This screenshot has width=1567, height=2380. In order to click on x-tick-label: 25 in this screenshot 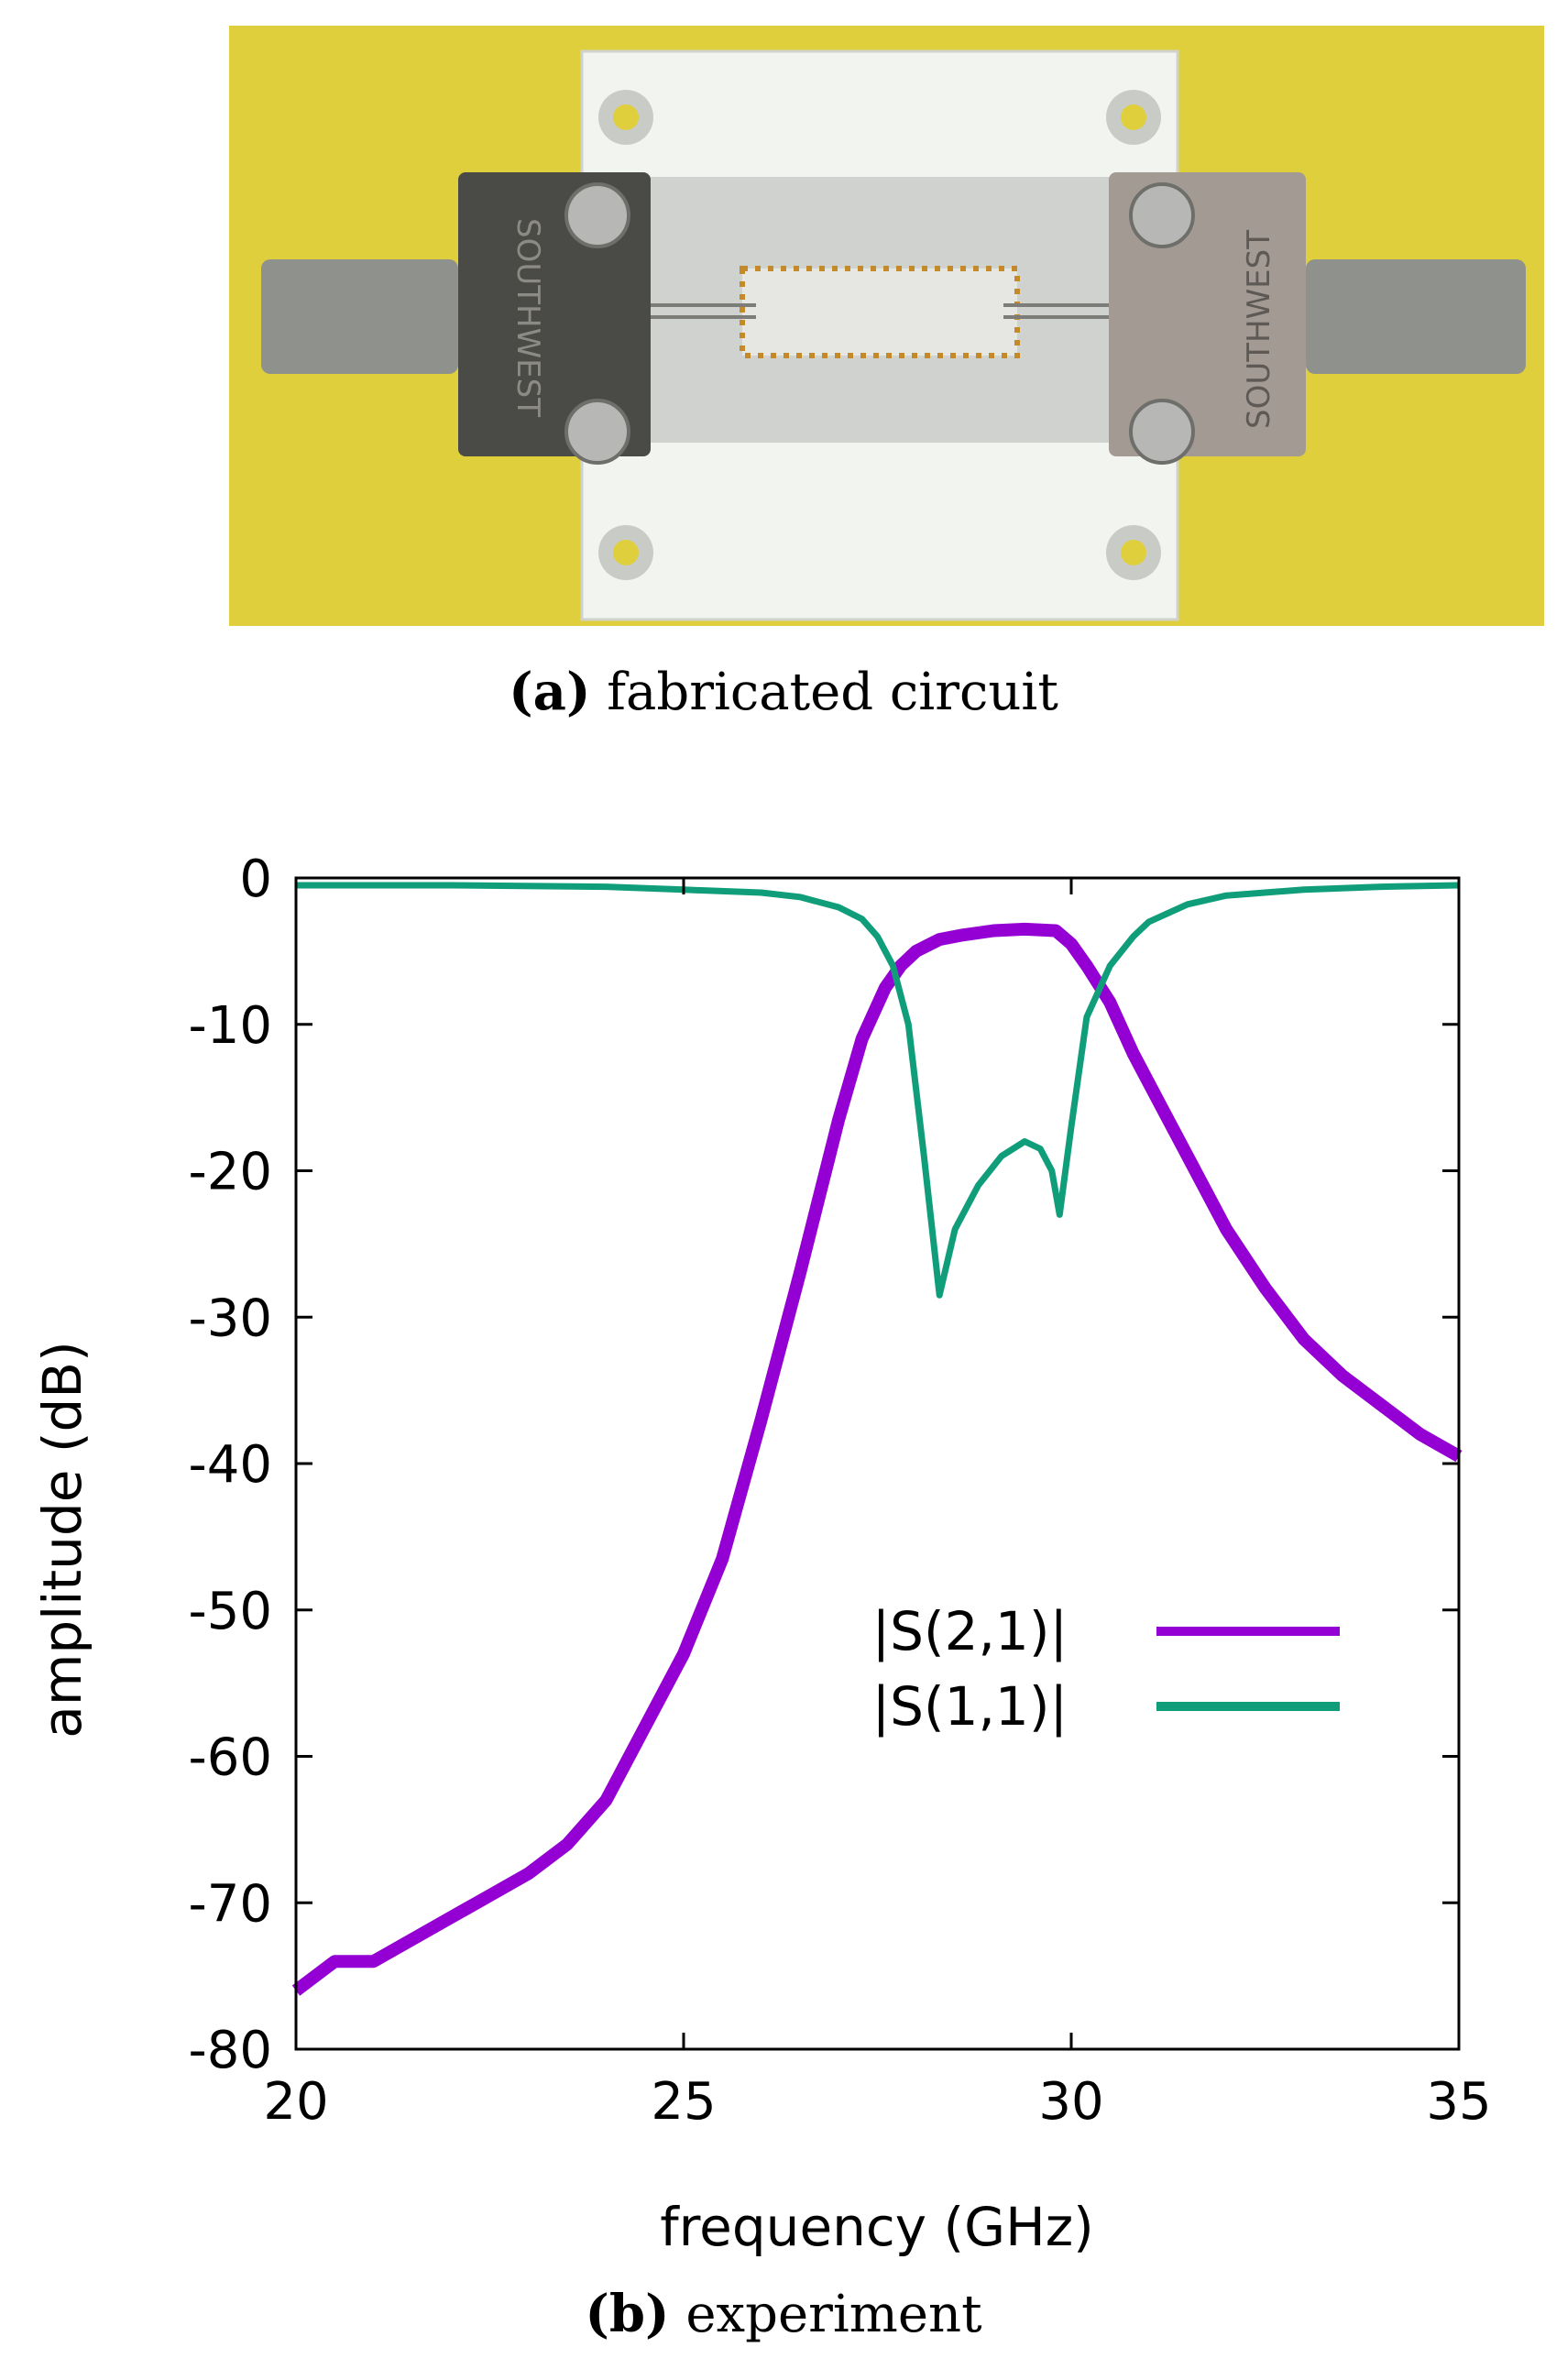, I will do `click(683, 2102)`.